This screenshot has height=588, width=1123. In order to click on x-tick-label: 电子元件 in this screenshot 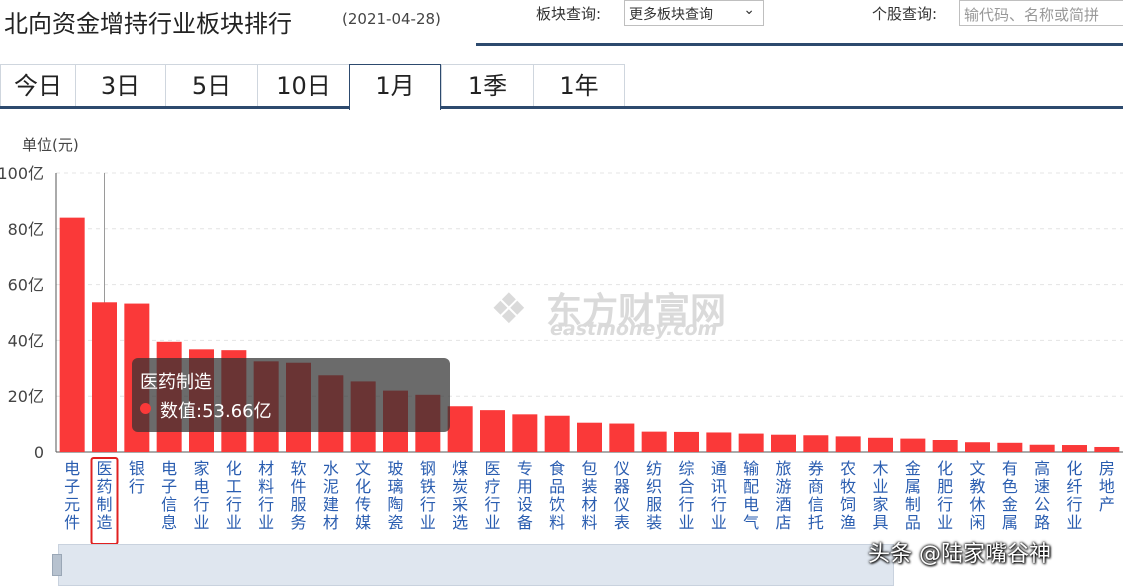, I will do `click(72, 495)`.